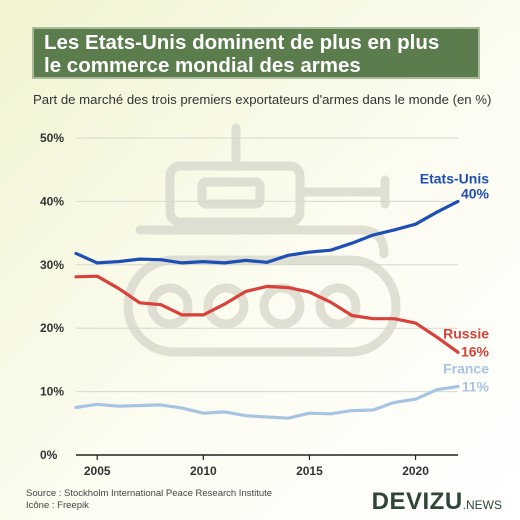 Image resolution: width=520 pixels, height=520 pixels. Describe the element at coordinates (476, 387) in the screenshot. I see `series-end-value-label: 11%` at that location.